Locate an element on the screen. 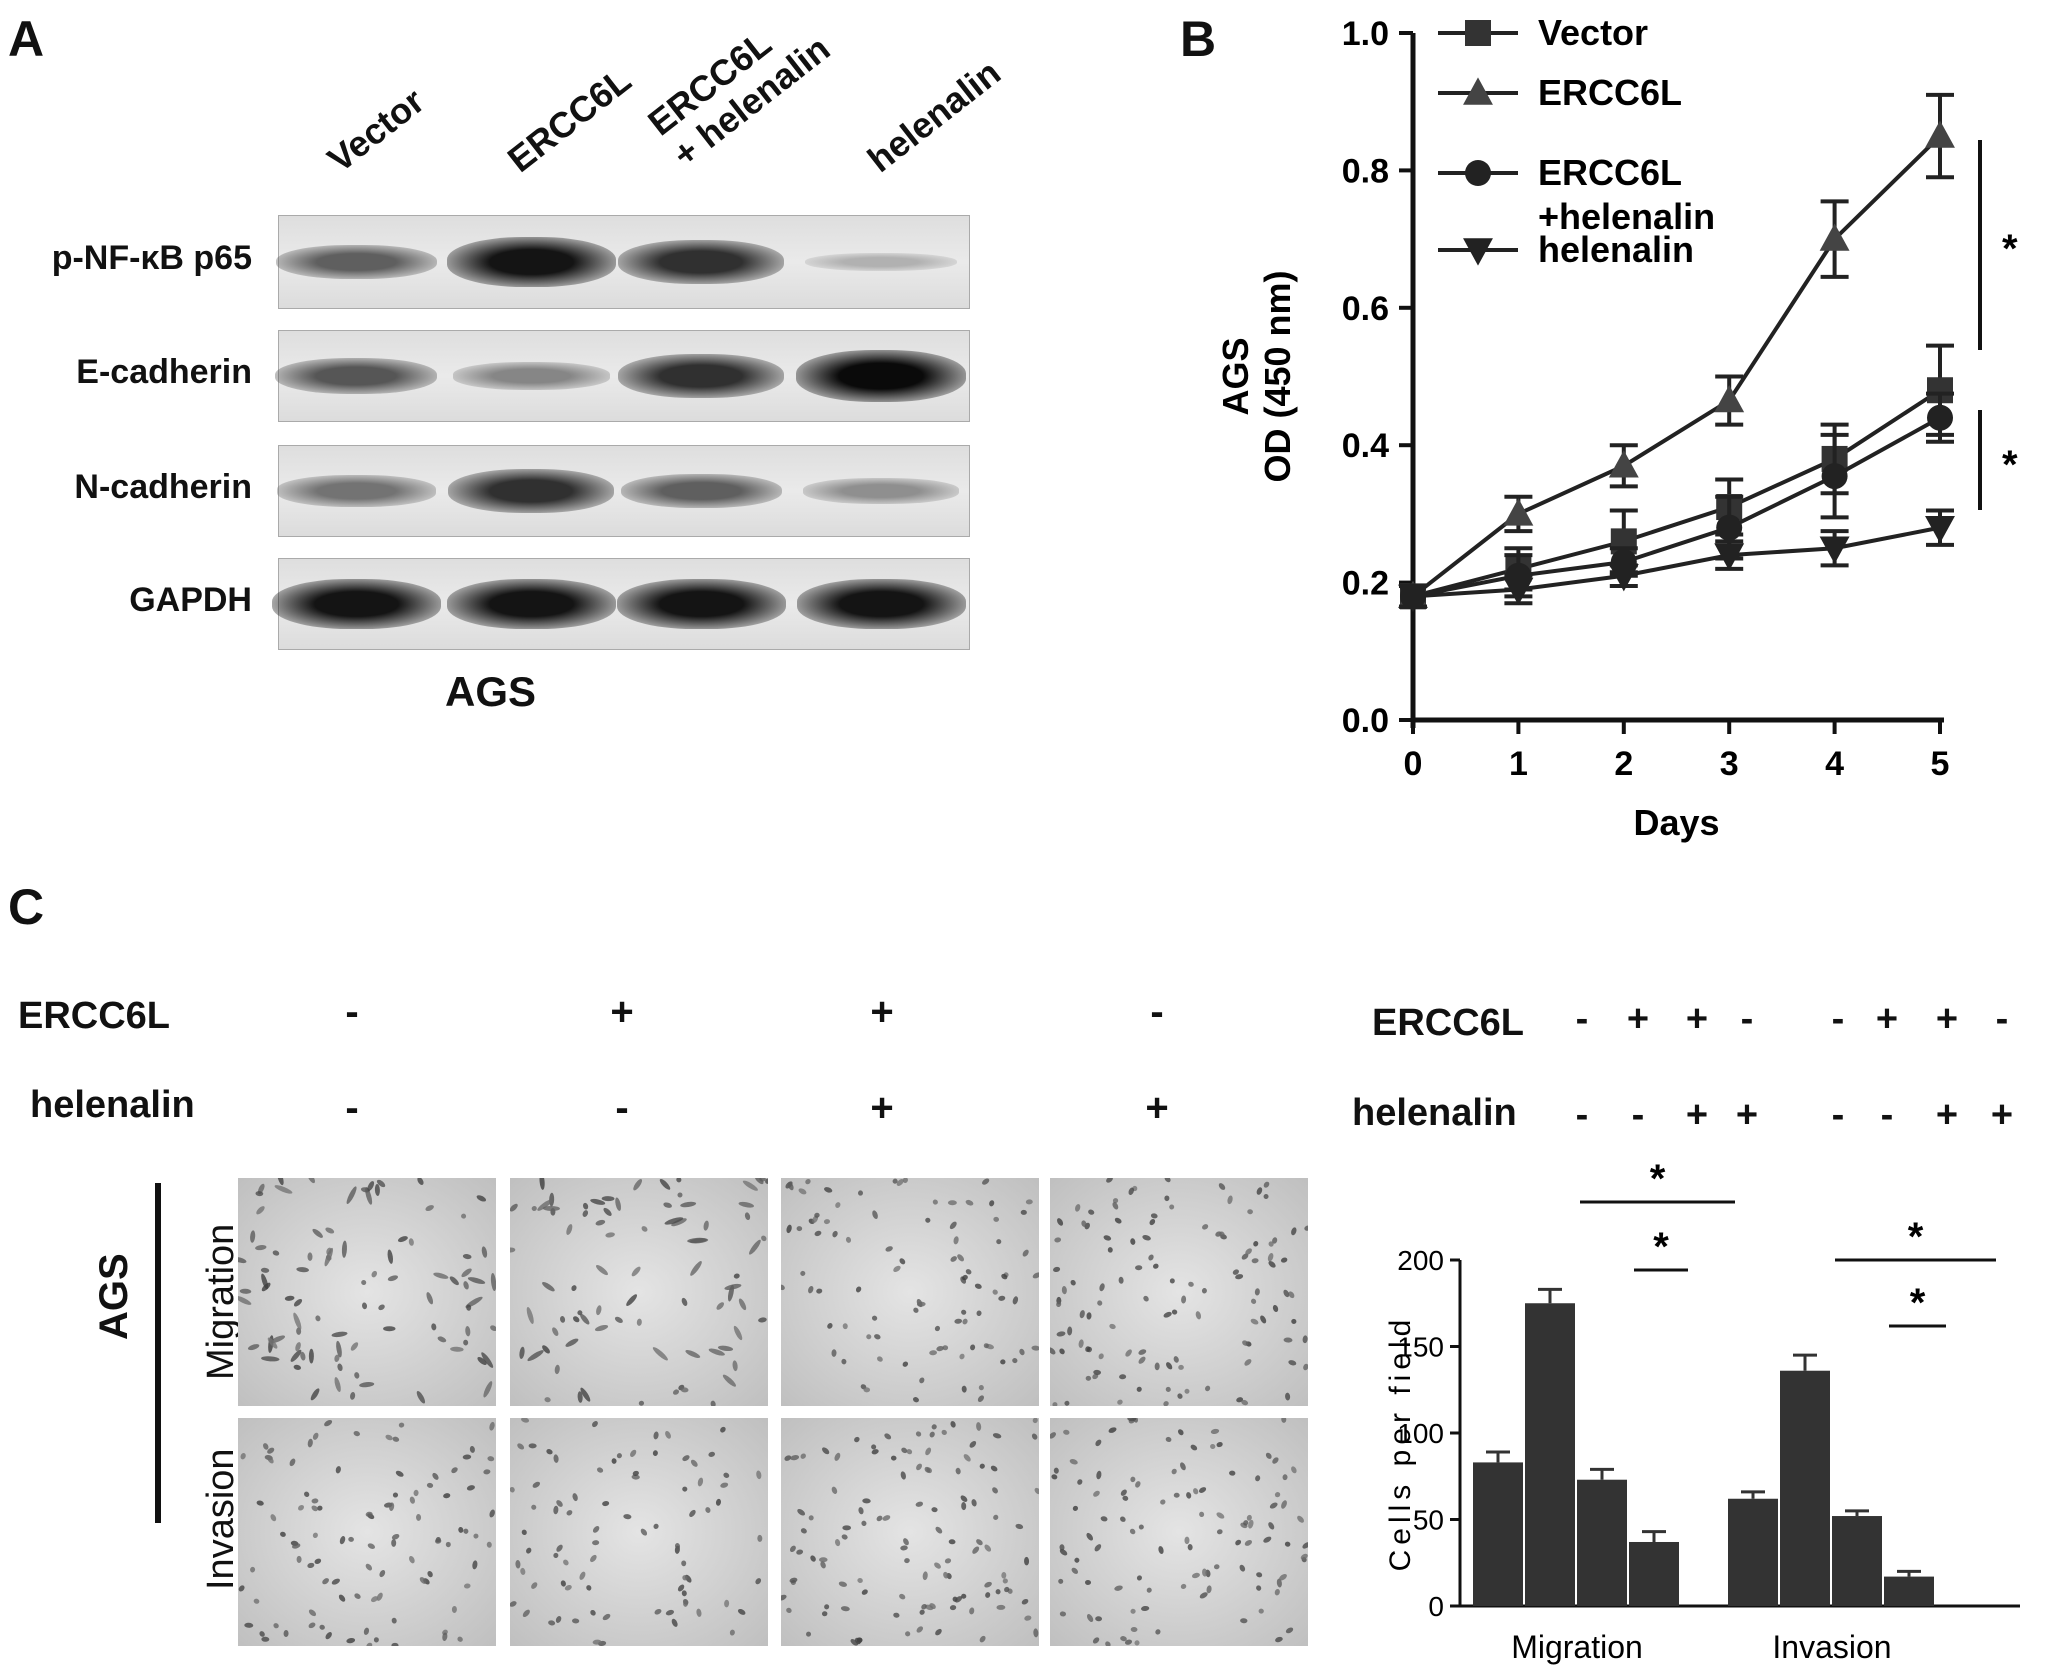  bar-y-axis-label: Cells per field is located at coordinates (1400, 1443).